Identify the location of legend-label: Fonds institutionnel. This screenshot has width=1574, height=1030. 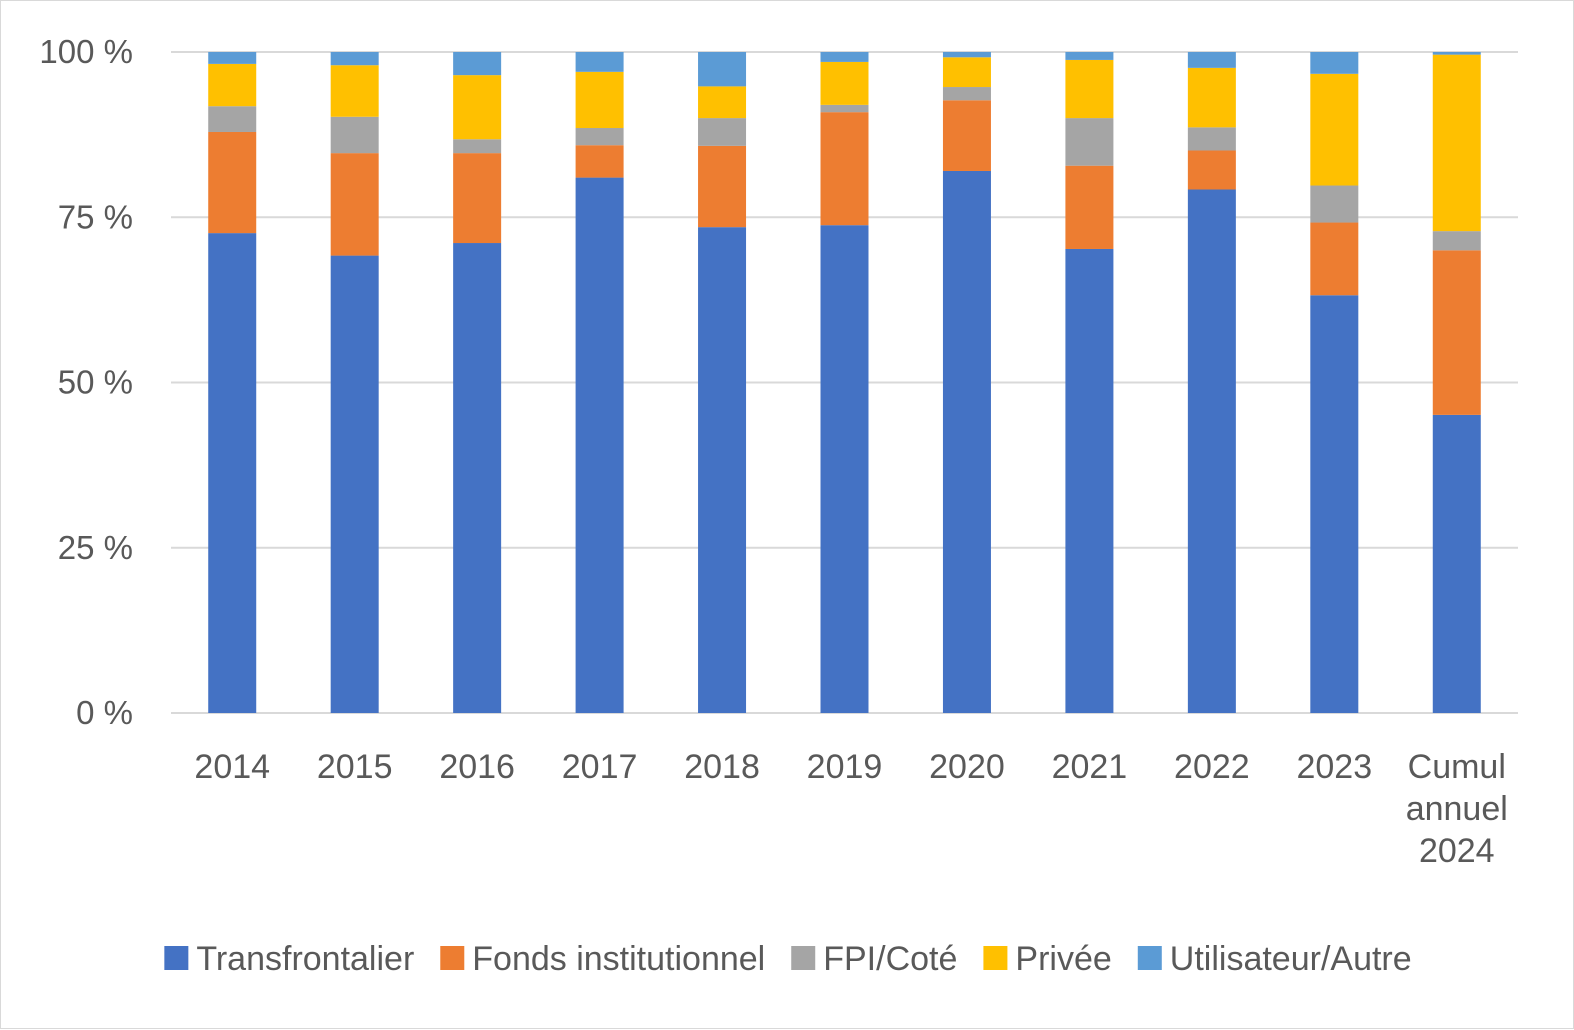
(618, 959).